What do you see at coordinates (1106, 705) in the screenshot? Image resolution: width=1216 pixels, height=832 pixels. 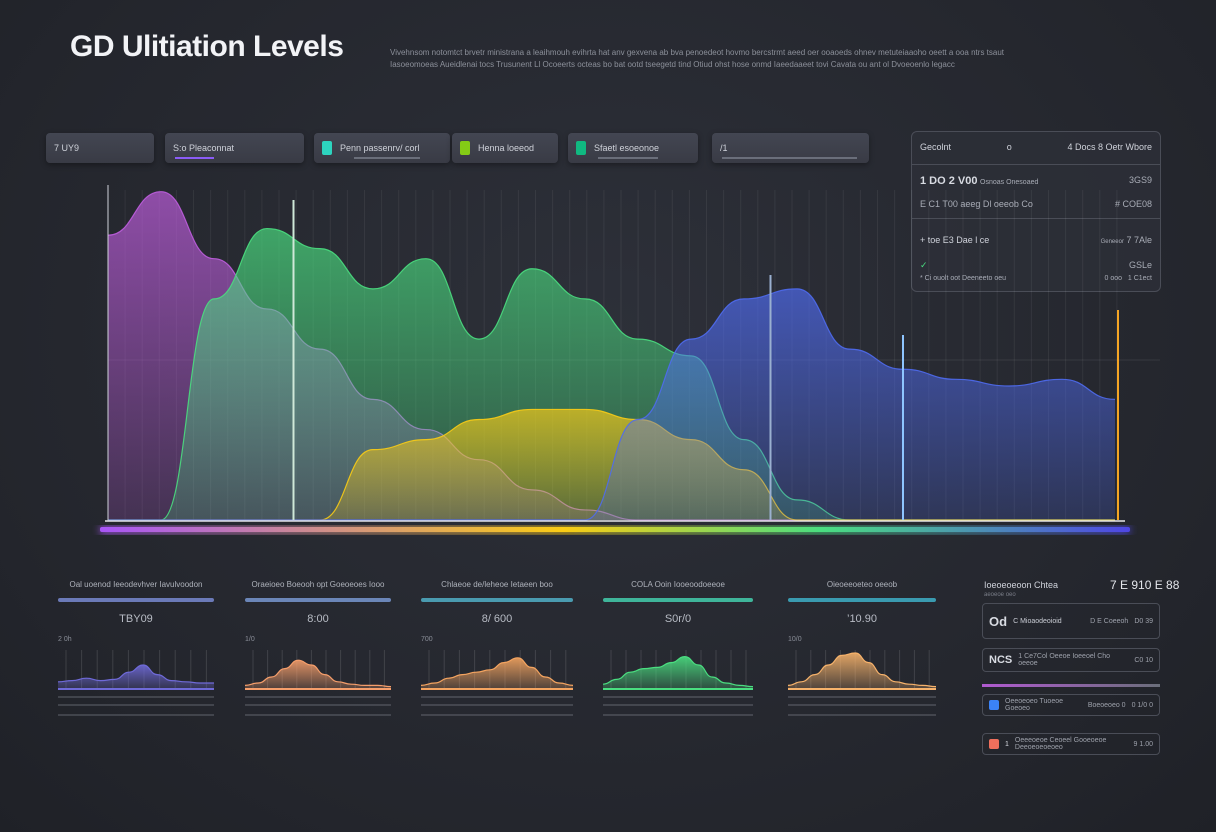 I see `item-mid: Boeoeoeo 0` at bounding box center [1106, 705].